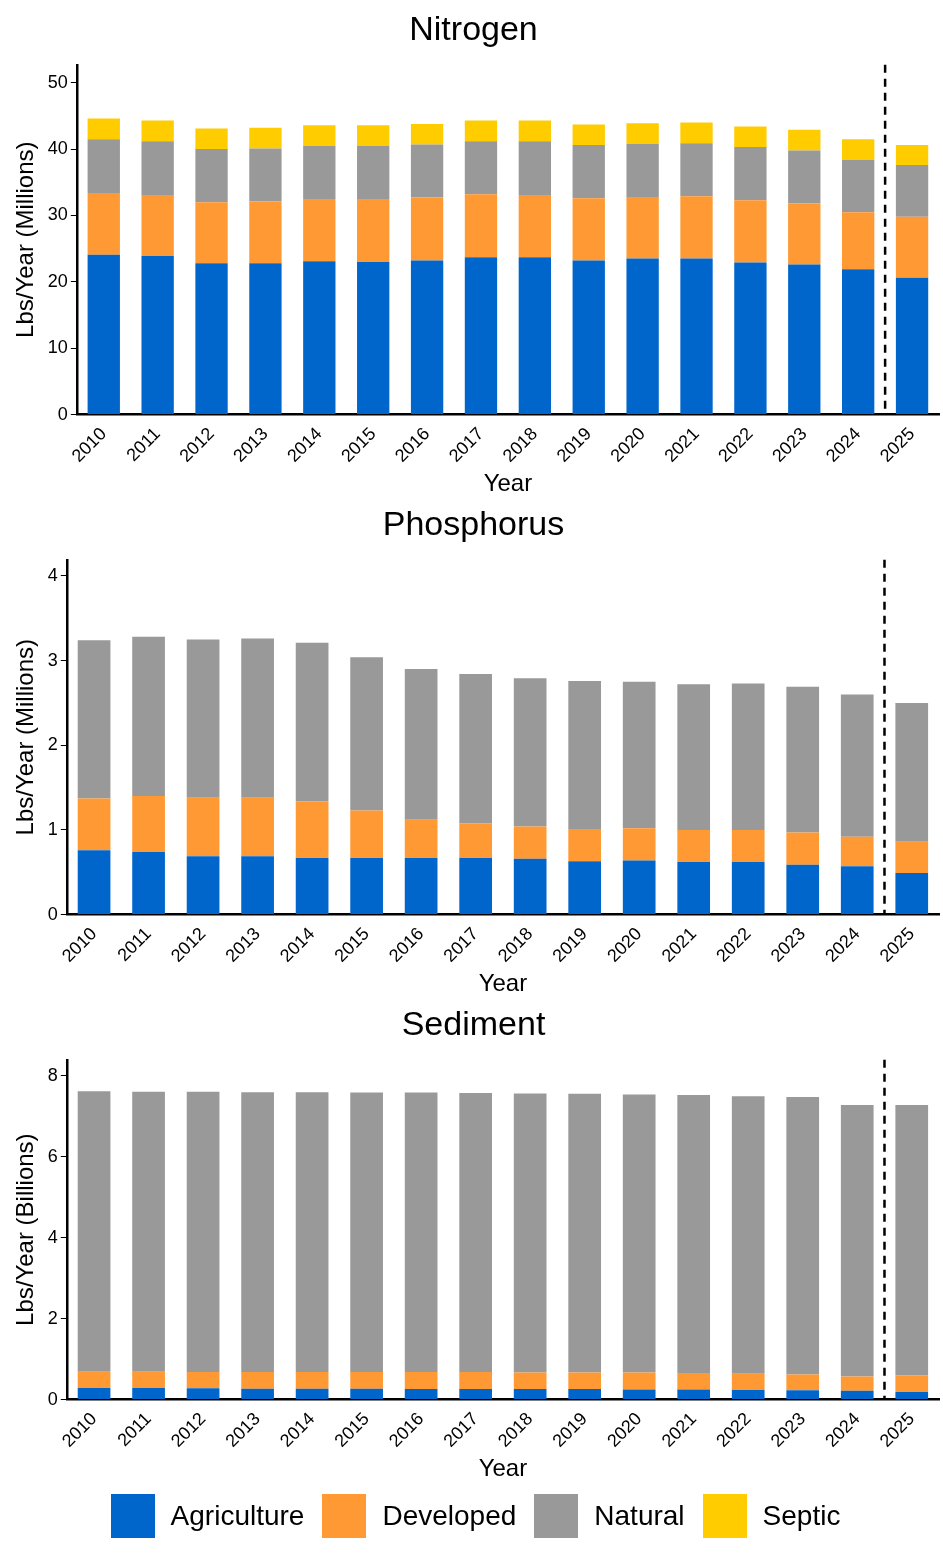 Image resolution: width=943 pixels, height=1564 pixels. I want to click on y-tick-label: 20, so click(57, 280).